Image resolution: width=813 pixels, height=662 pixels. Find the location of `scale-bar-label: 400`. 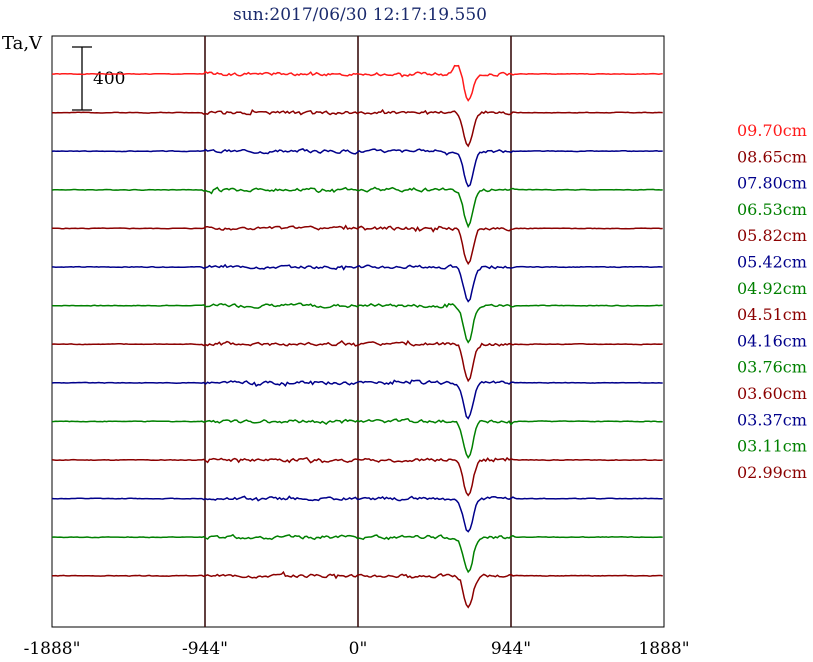

scale-bar-label: 400 is located at coordinates (109, 79).